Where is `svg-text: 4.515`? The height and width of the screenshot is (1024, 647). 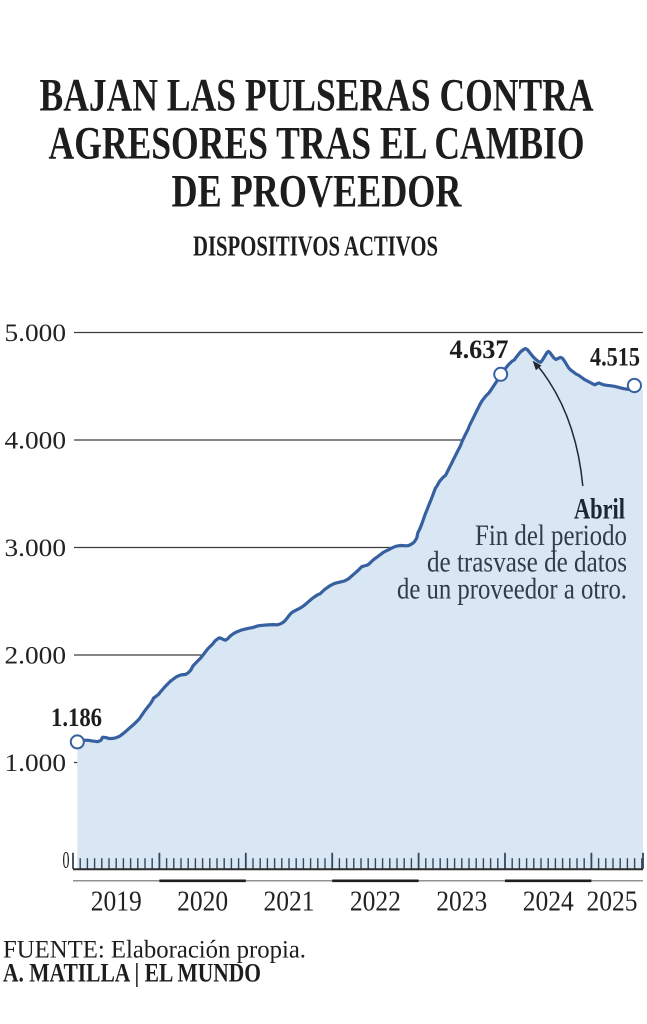 svg-text: 4.515 is located at coordinates (615, 357).